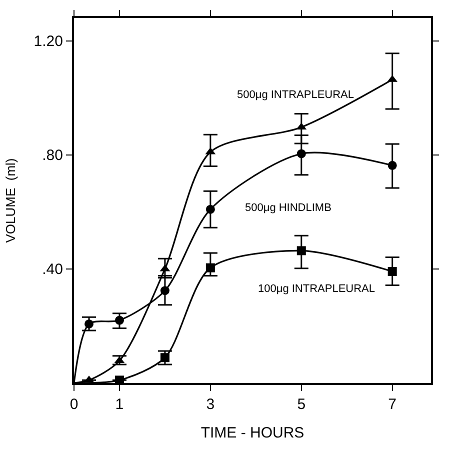  What do you see at coordinates (10, 200) in the screenshot?
I see `y-axis-title: VOLUME (ml)` at bounding box center [10, 200].